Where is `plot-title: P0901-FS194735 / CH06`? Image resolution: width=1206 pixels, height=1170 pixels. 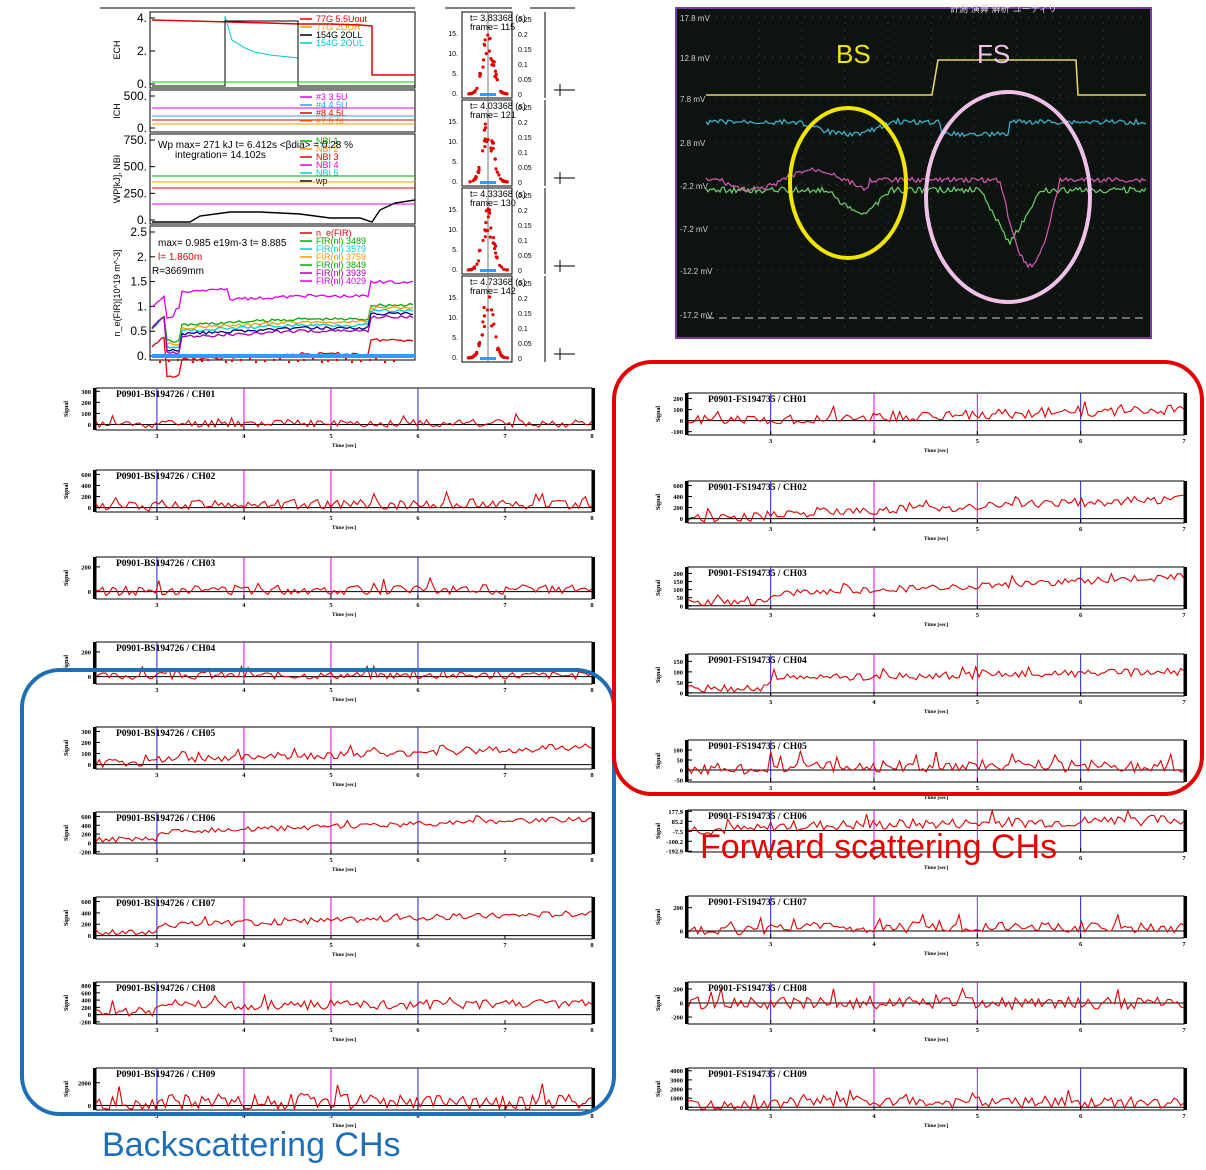
plot-title: P0901-FS194735 / CH06 is located at coordinates (757, 817).